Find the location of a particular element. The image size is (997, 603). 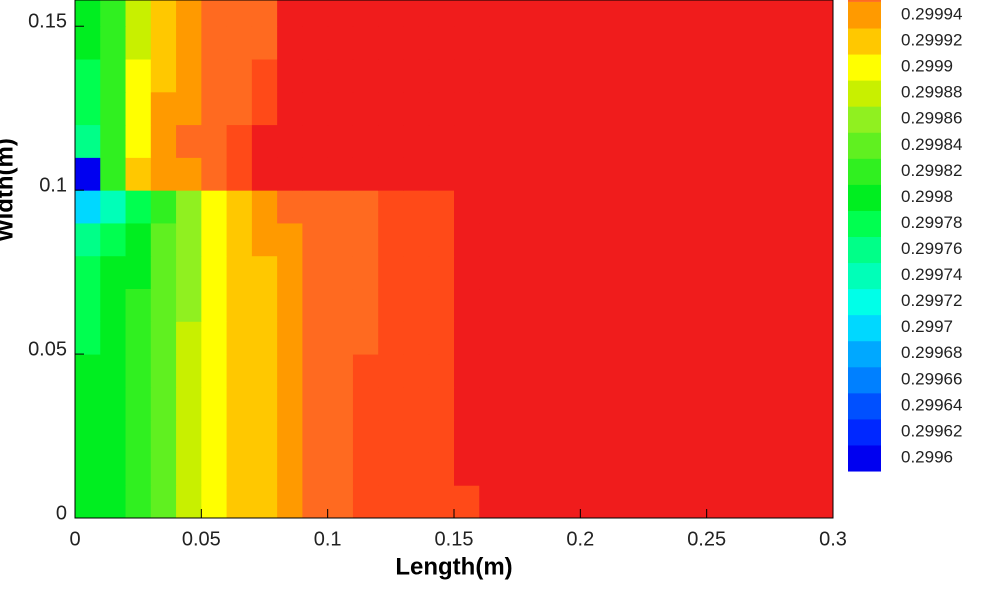

legend-label: 0.29986 is located at coordinates (931, 118).